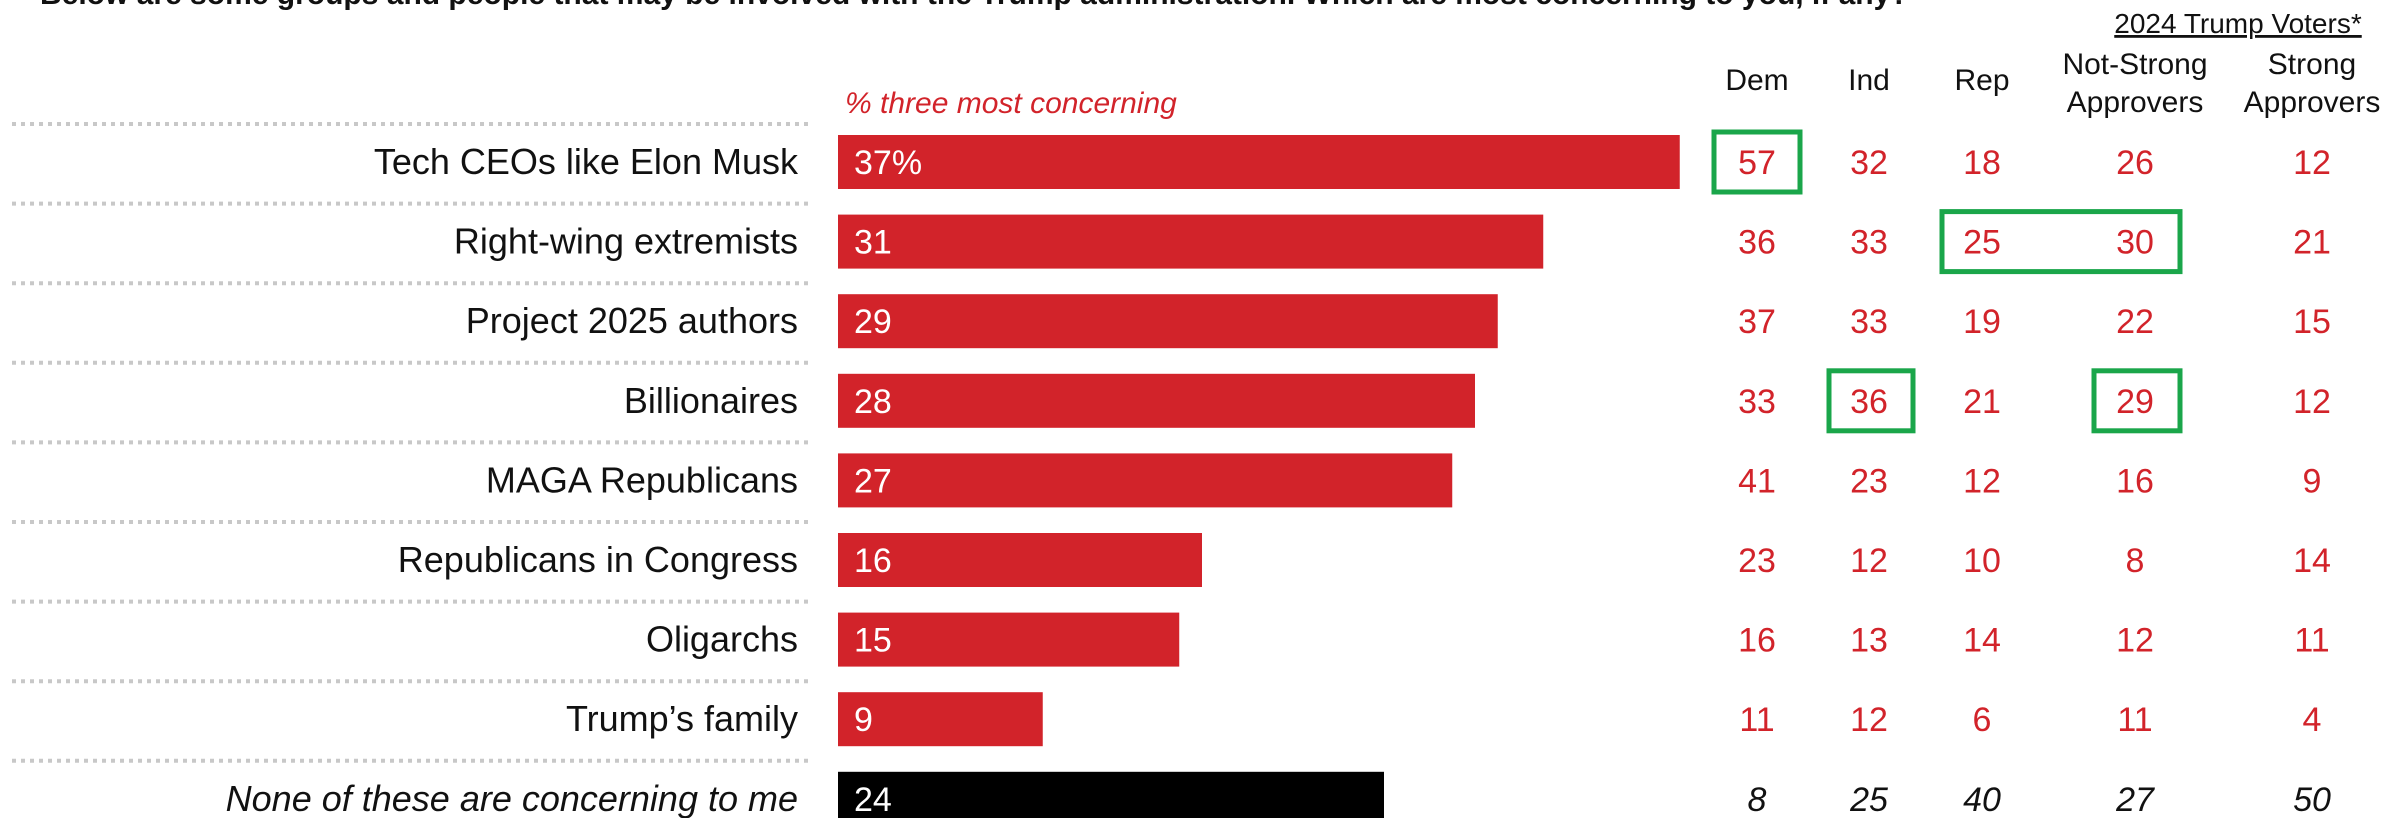  What do you see at coordinates (1981, 80) in the screenshot?
I see `column-header: Rep` at bounding box center [1981, 80].